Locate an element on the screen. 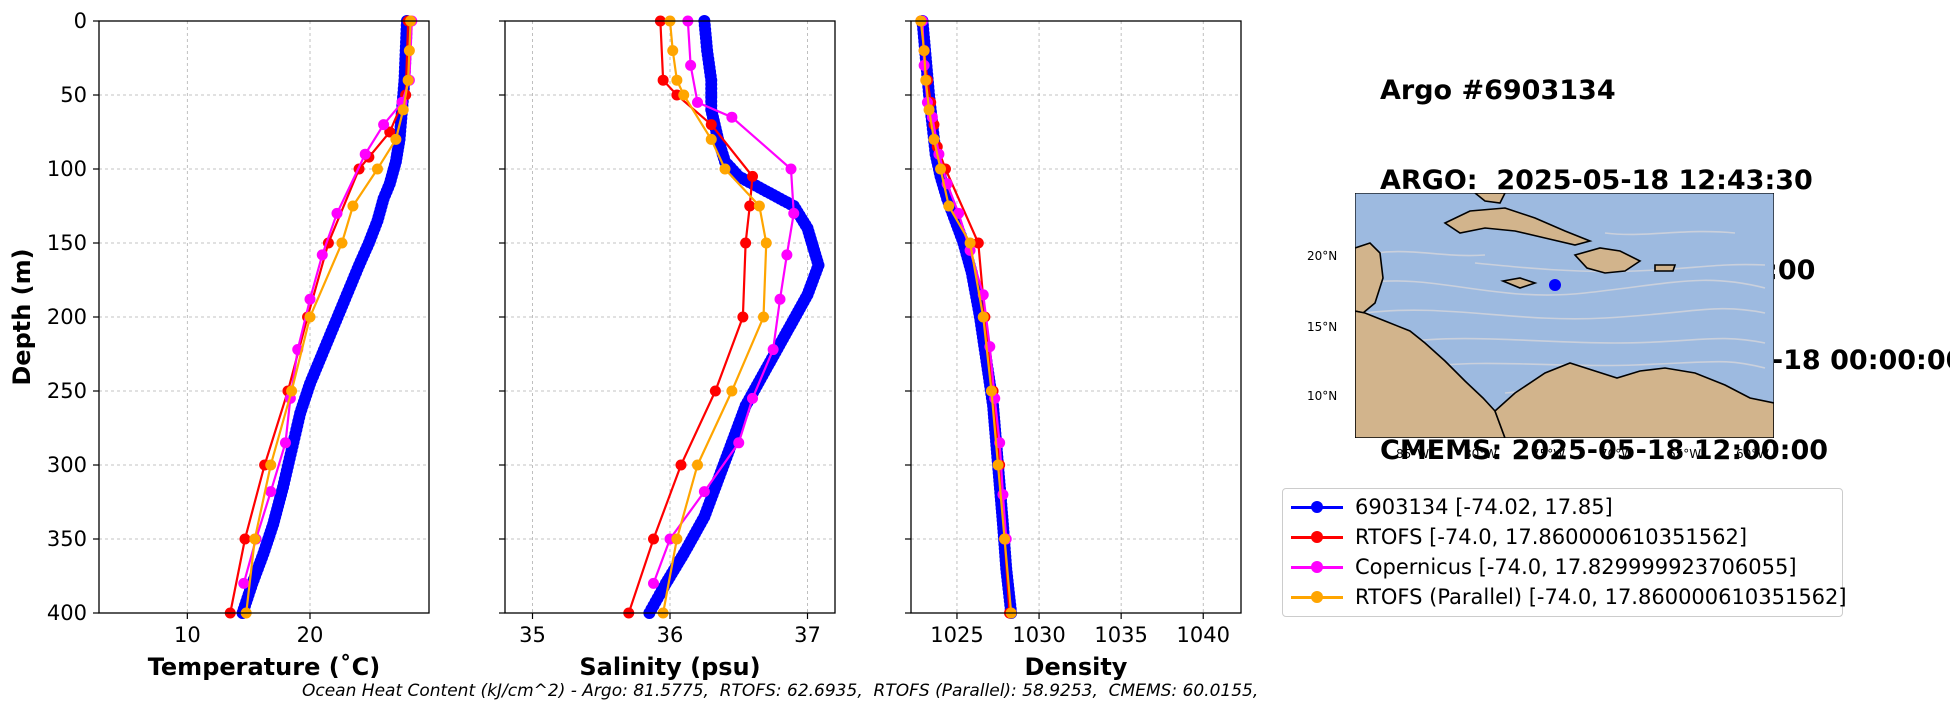 The image size is (1950, 712). y-tick-label: 0 is located at coordinates (80, 21).